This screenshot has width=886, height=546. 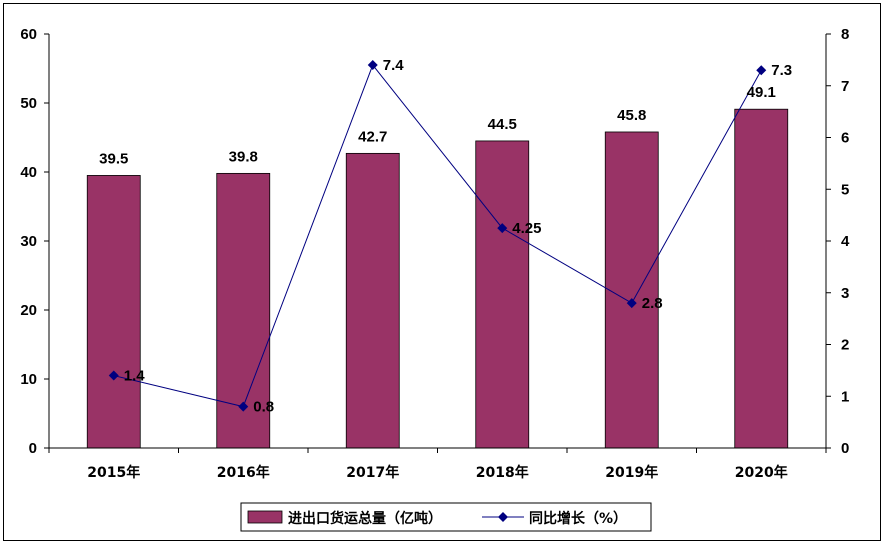 What do you see at coordinates (578, 518) in the screenshot?
I see `legend-line-label: 同比增长（%）` at bounding box center [578, 518].